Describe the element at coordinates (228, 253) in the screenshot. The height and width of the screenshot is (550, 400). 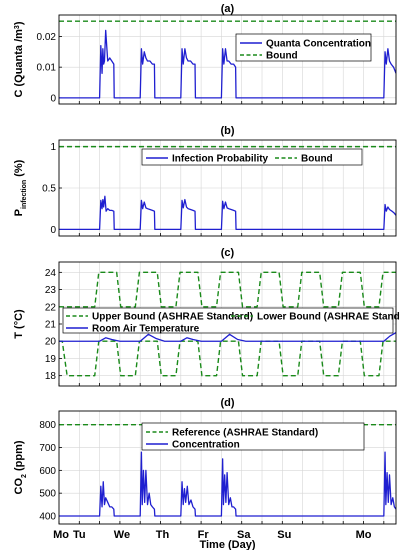
I see `panel-title: (c)` at that location.